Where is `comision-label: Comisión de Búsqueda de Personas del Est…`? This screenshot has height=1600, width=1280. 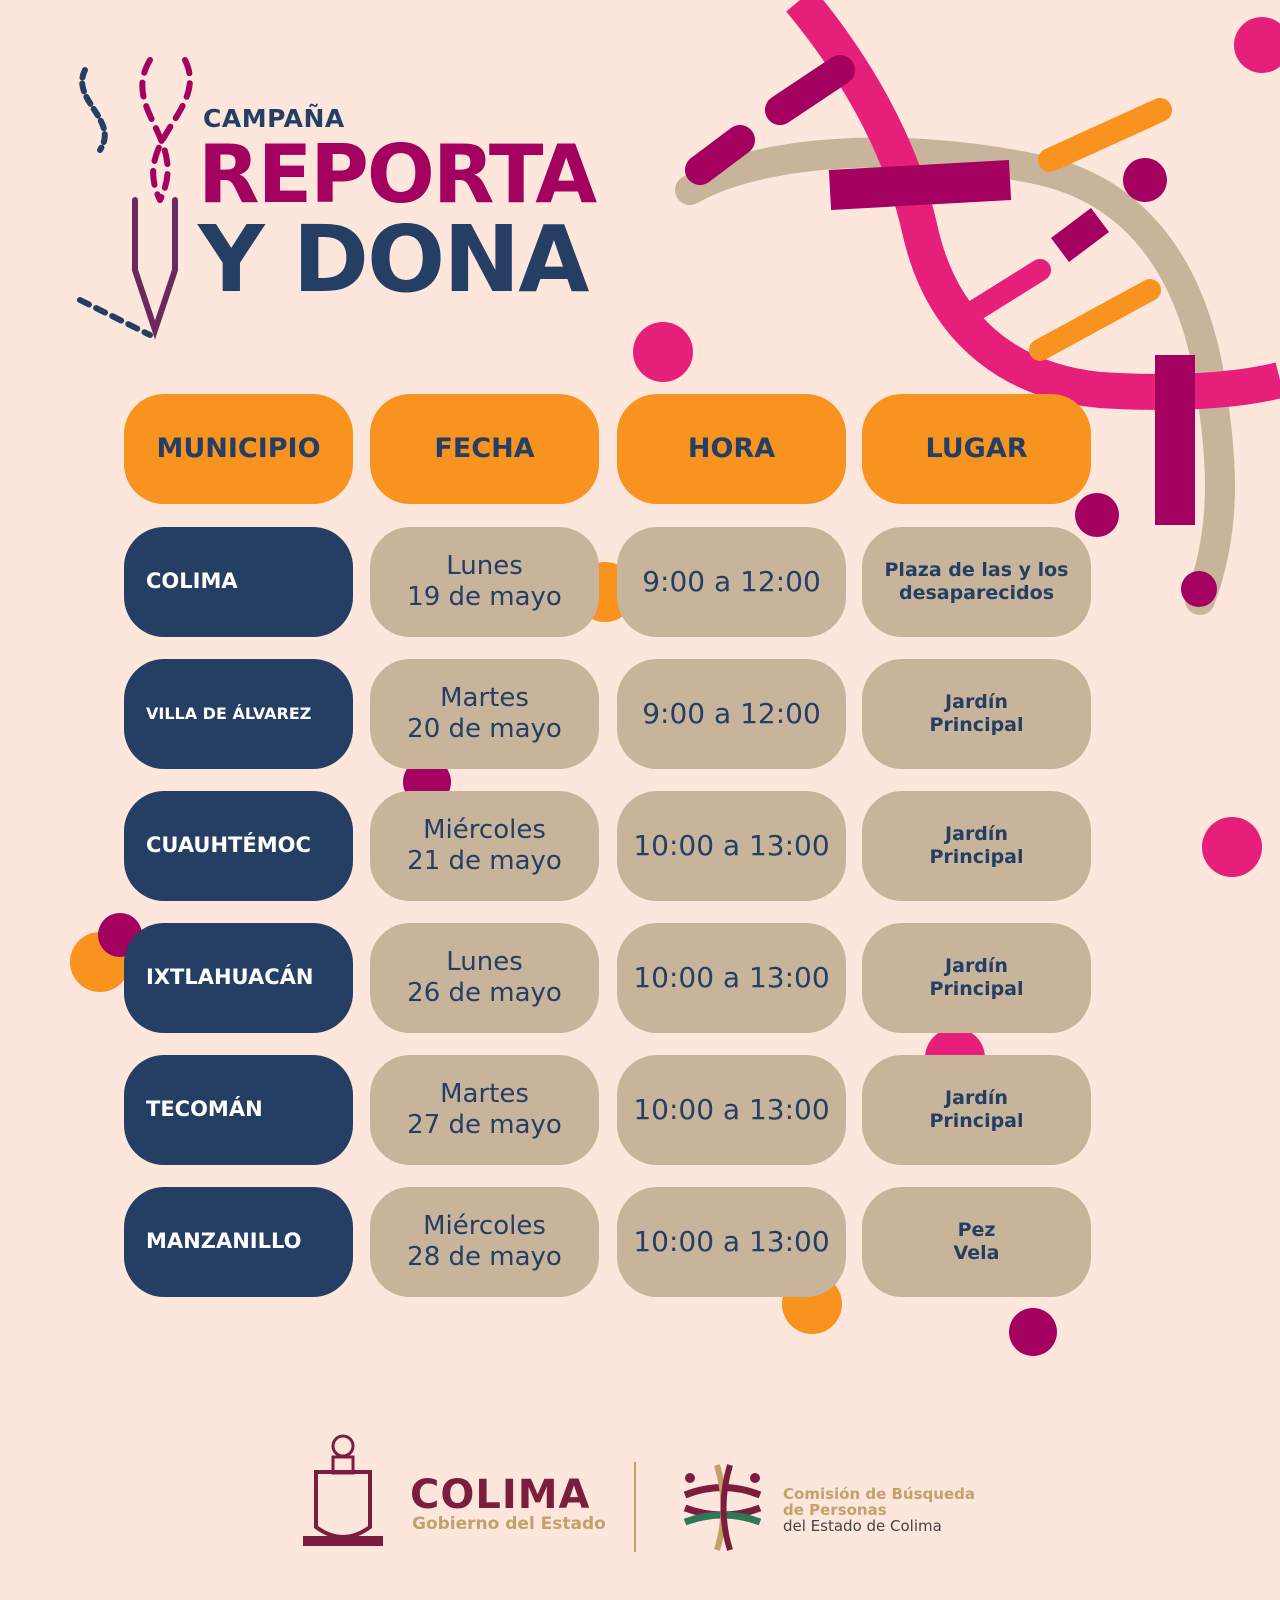
comision-label: Comisión de Búsqueda de Personas del Est… is located at coordinates (879, 1510).